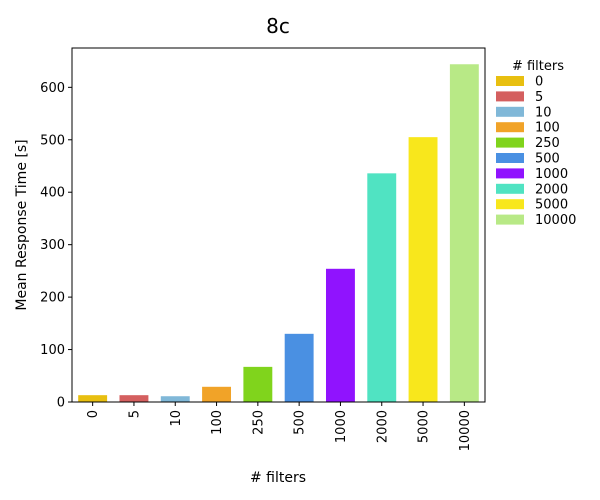  What do you see at coordinates (424, 426) in the screenshot?
I see `x-tick-label-5000: 5000` at bounding box center [424, 426].